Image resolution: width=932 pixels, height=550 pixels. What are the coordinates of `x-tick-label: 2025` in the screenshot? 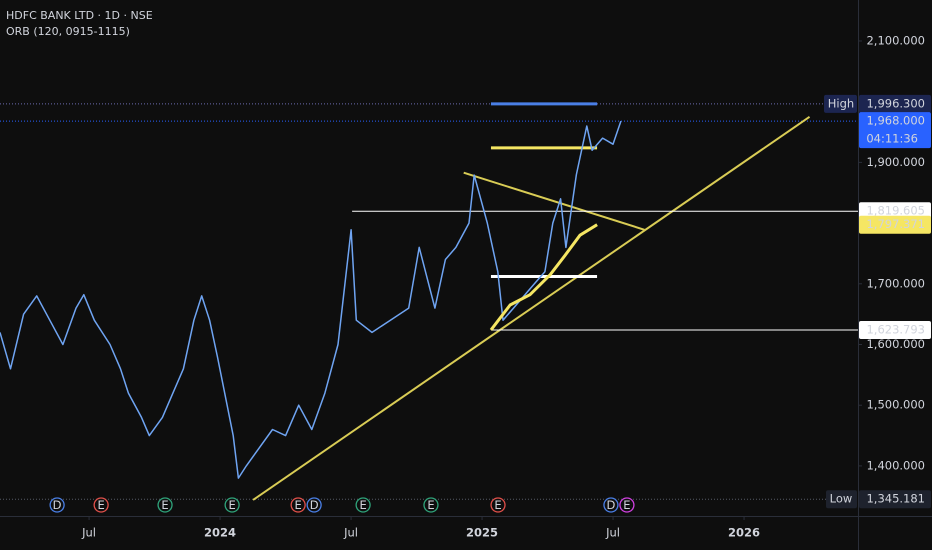 It's located at (482, 533).